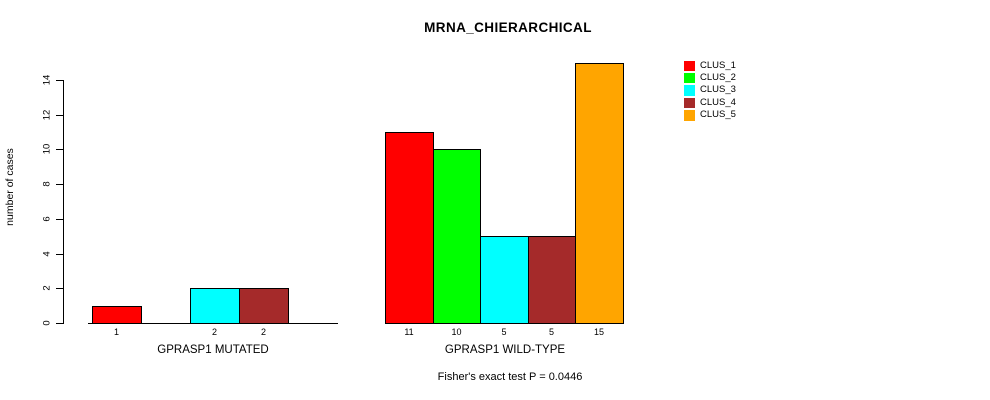  Describe the element at coordinates (63, 202) in the screenshot. I see `y-axis-line` at that location.